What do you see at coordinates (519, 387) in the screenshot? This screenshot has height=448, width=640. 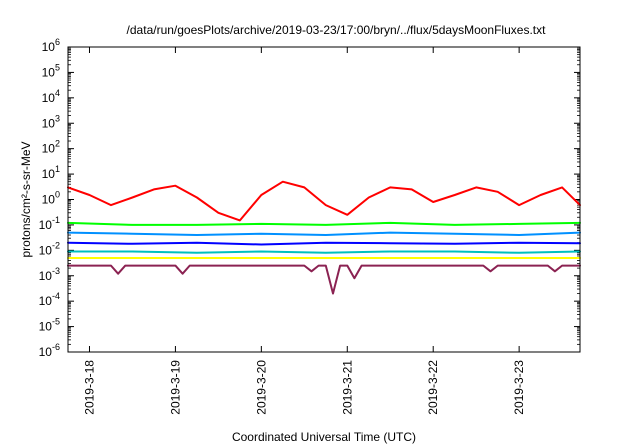 I see `x-tick-label: 2019-3-23` at bounding box center [519, 387].